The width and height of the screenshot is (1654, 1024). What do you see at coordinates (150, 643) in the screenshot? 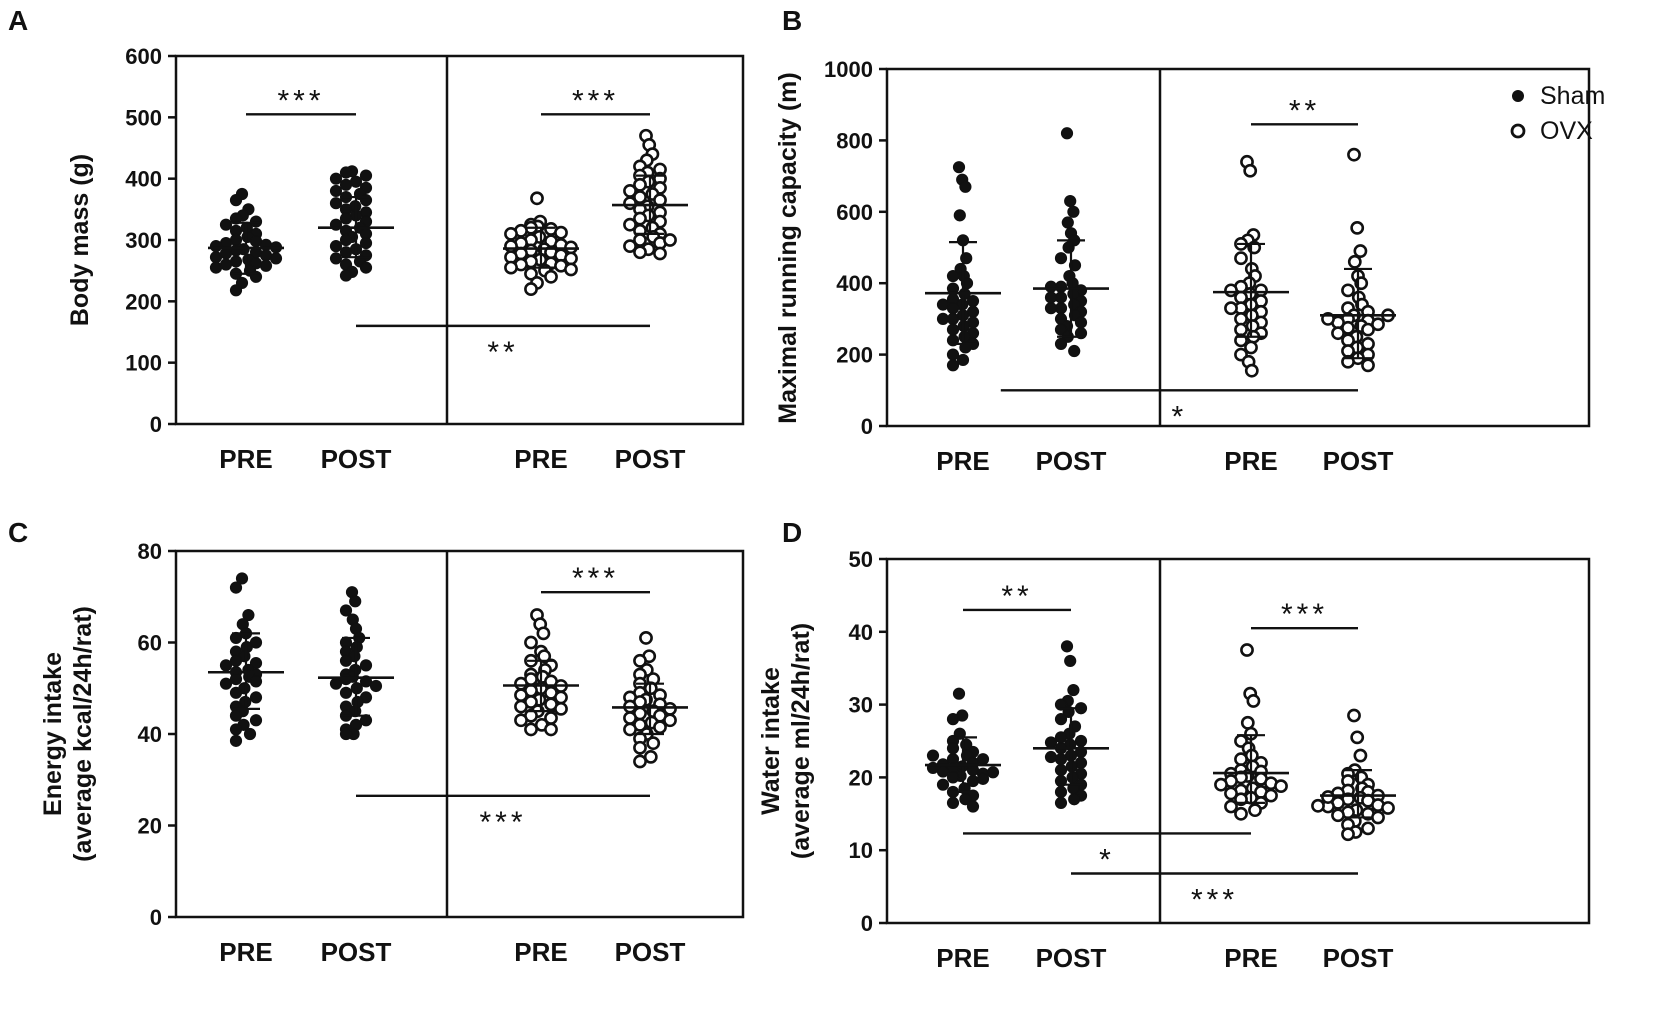
I see `panel-c-ytick-label: 60` at bounding box center [150, 643].